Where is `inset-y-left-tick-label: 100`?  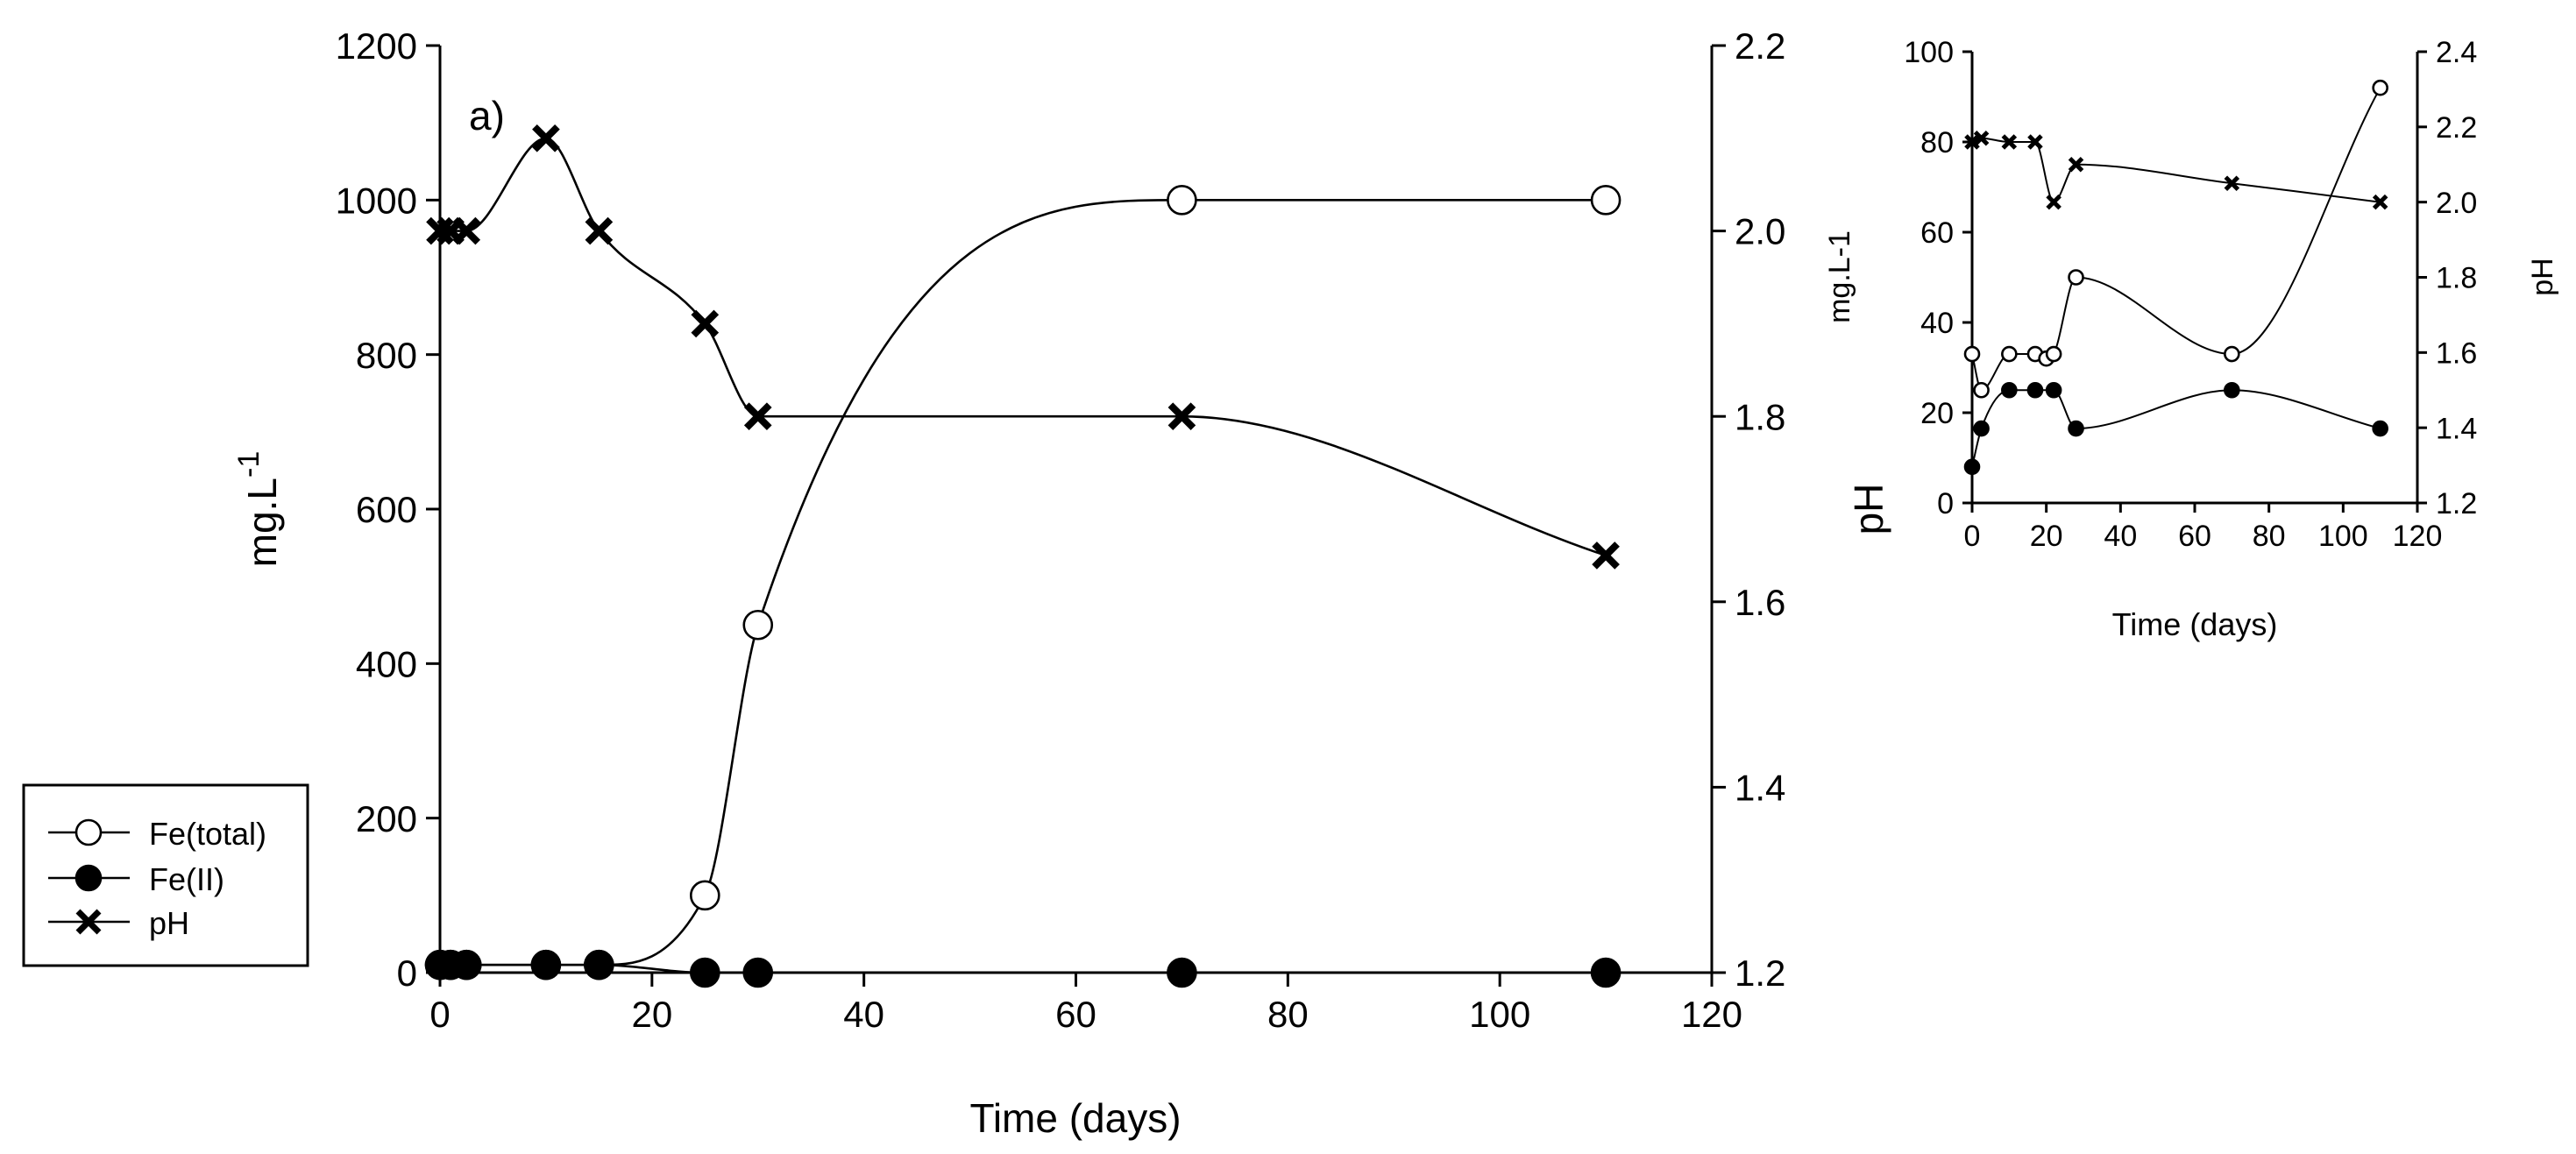
inset-y-left-tick-label: 100 is located at coordinates (1929, 52).